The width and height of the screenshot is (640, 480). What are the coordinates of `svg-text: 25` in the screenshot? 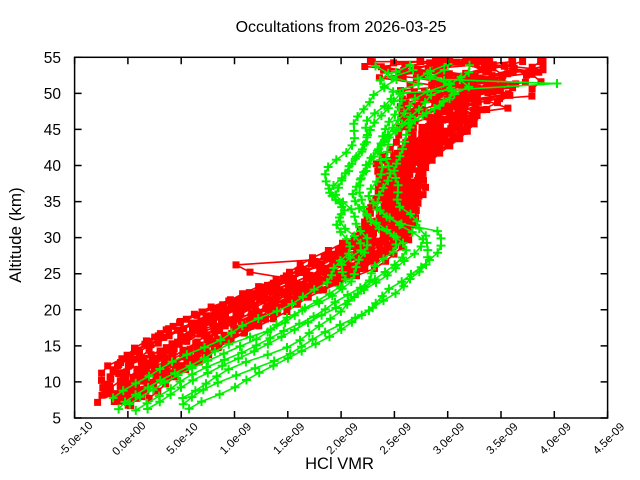 It's located at (52, 274).